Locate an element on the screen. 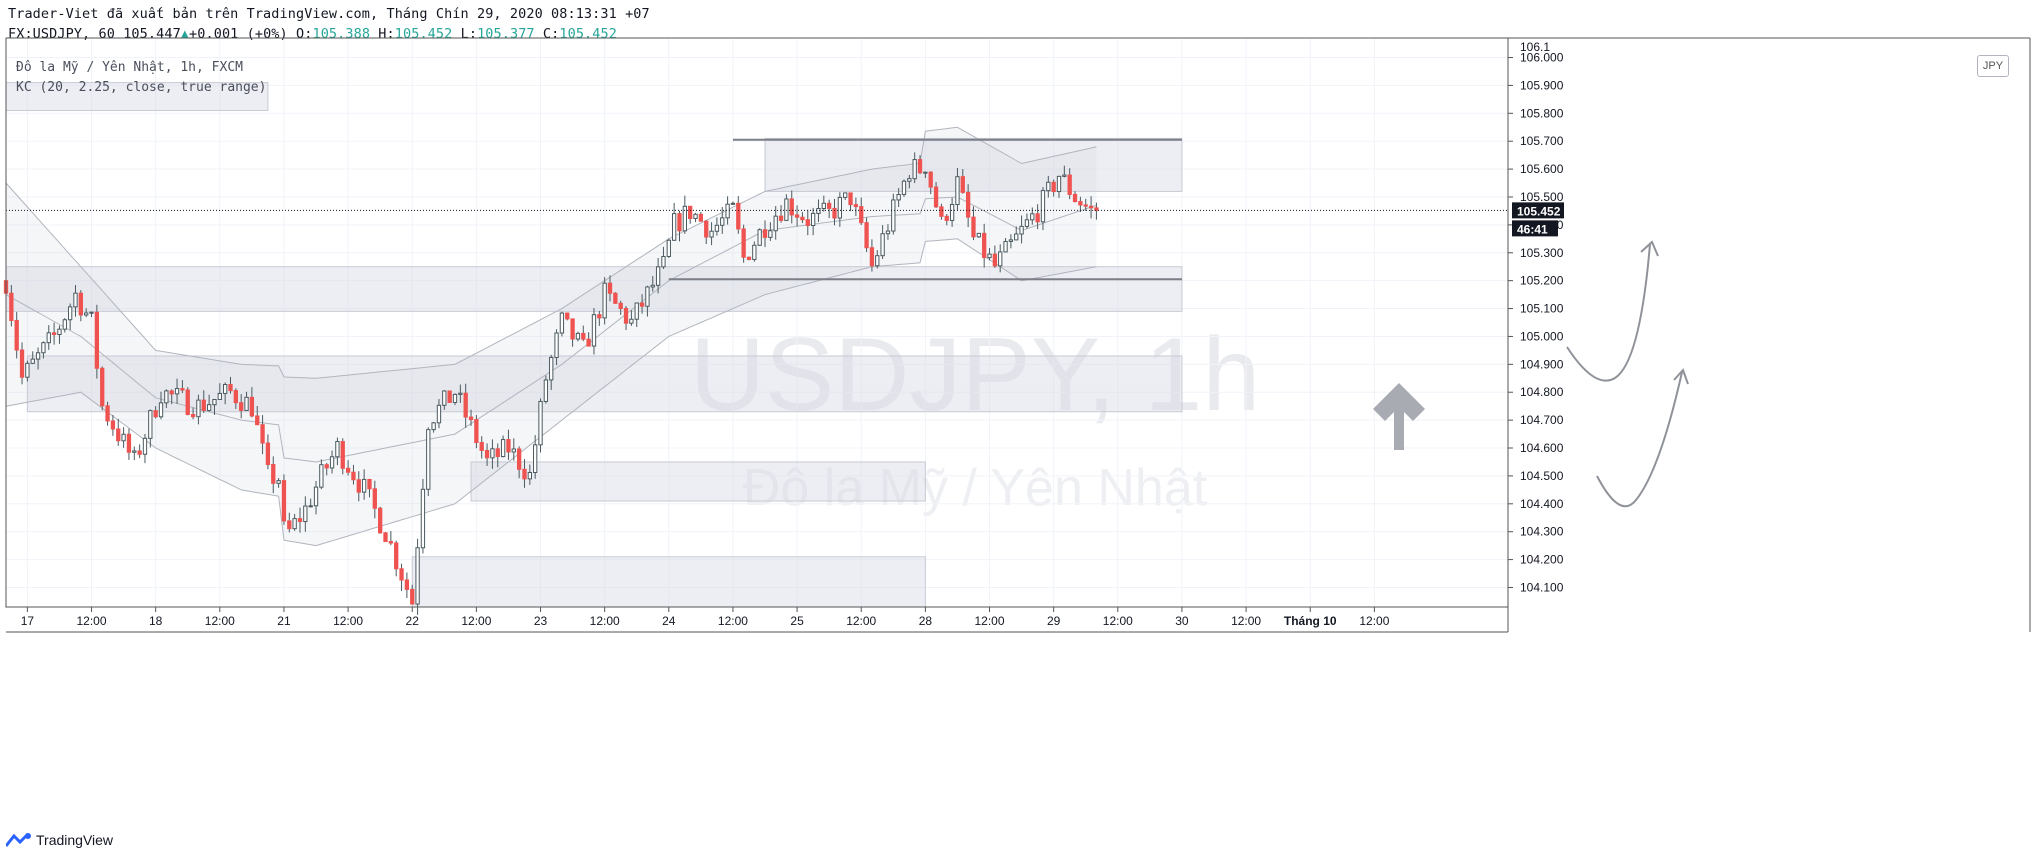 This screenshot has width=2035, height=860. zone-rect is located at coordinates (973, 164).